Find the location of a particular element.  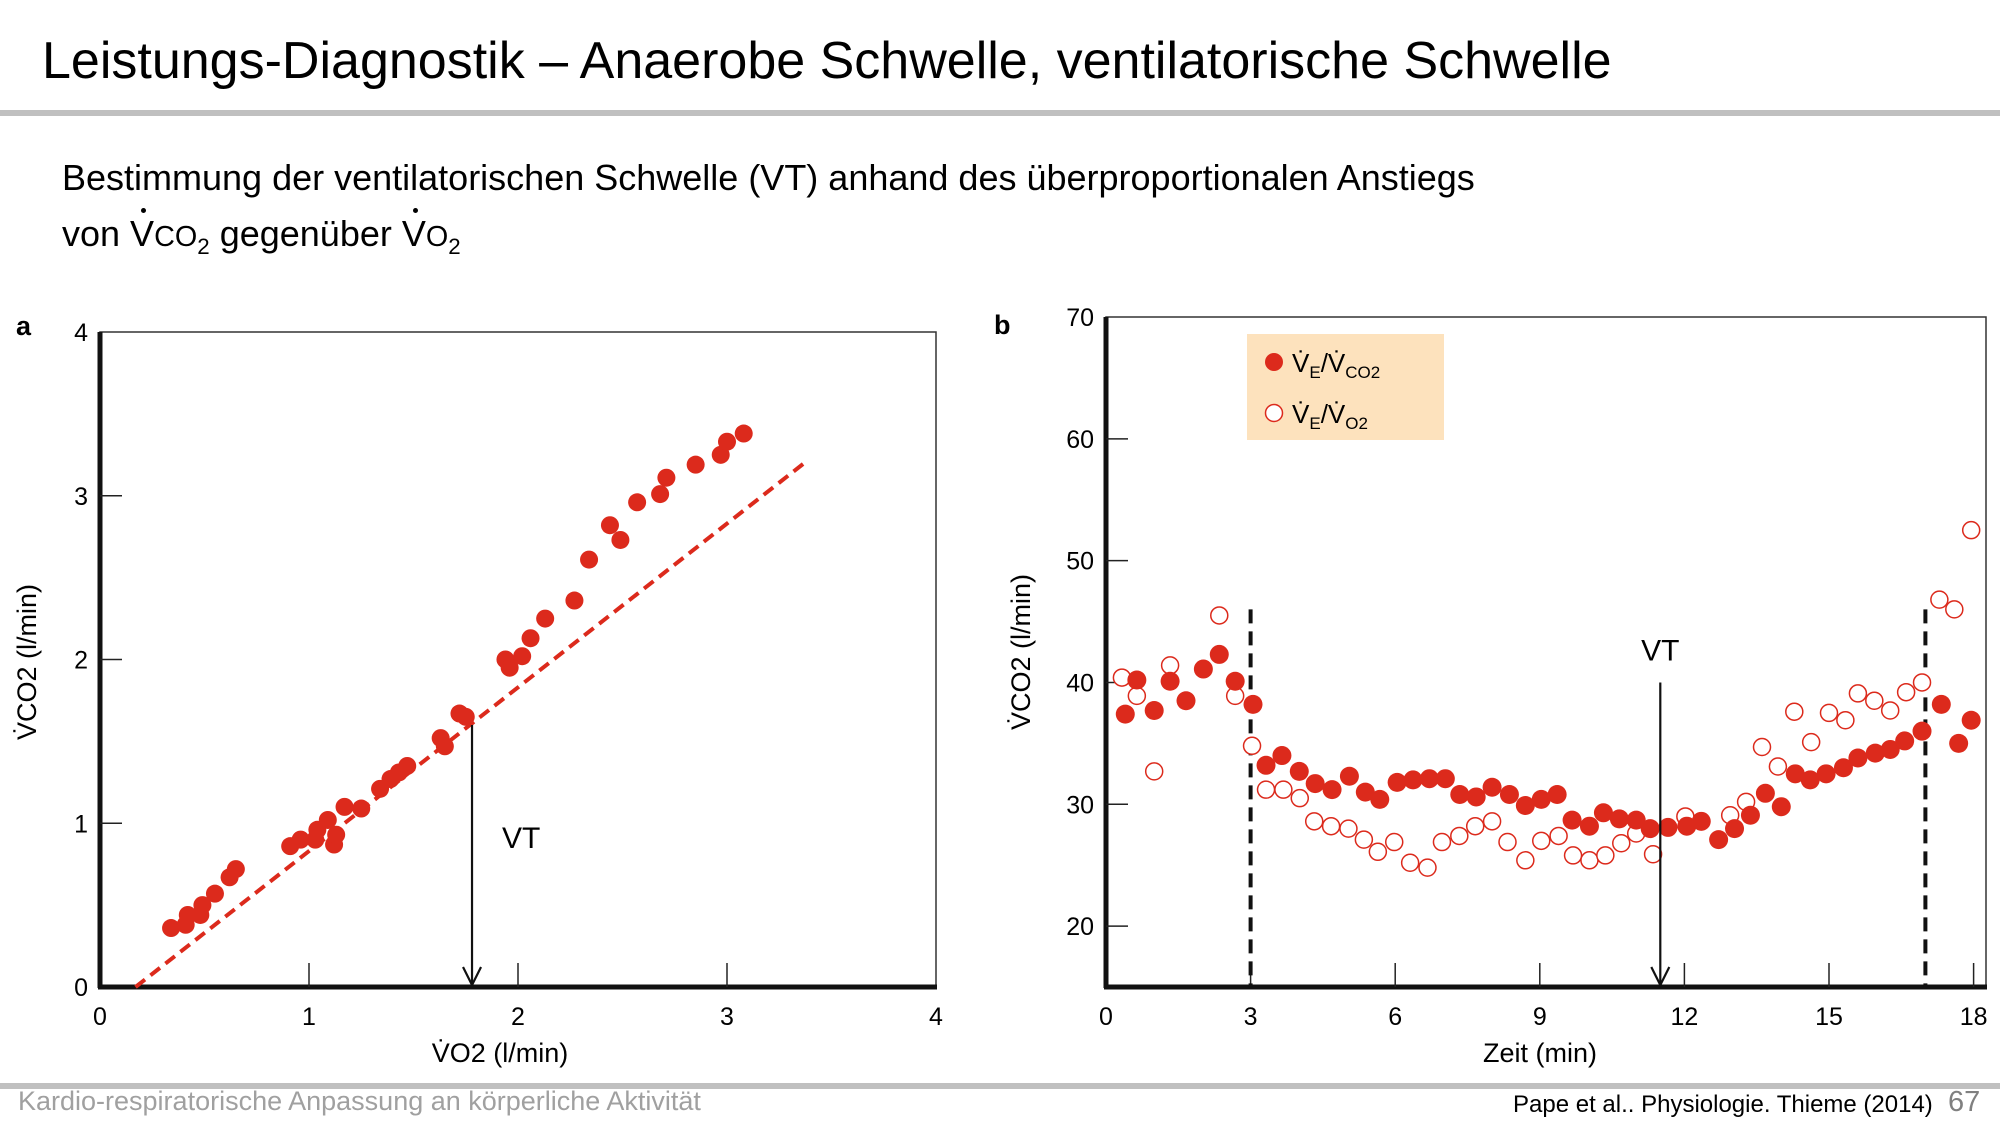

footer-separator is located at coordinates (1000, 1086).